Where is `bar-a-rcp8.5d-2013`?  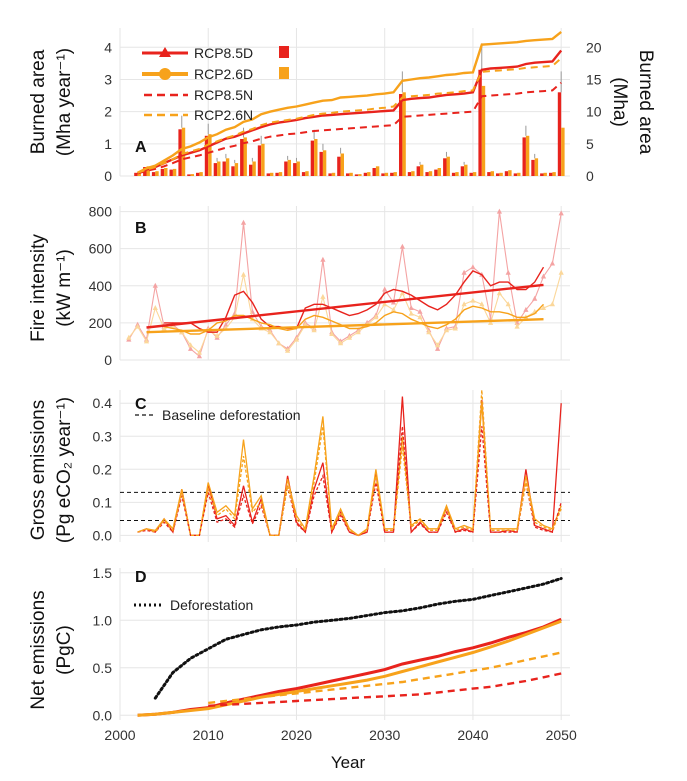 bar-a-rcp8.5d-2013 is located at coordinates (233, 171).